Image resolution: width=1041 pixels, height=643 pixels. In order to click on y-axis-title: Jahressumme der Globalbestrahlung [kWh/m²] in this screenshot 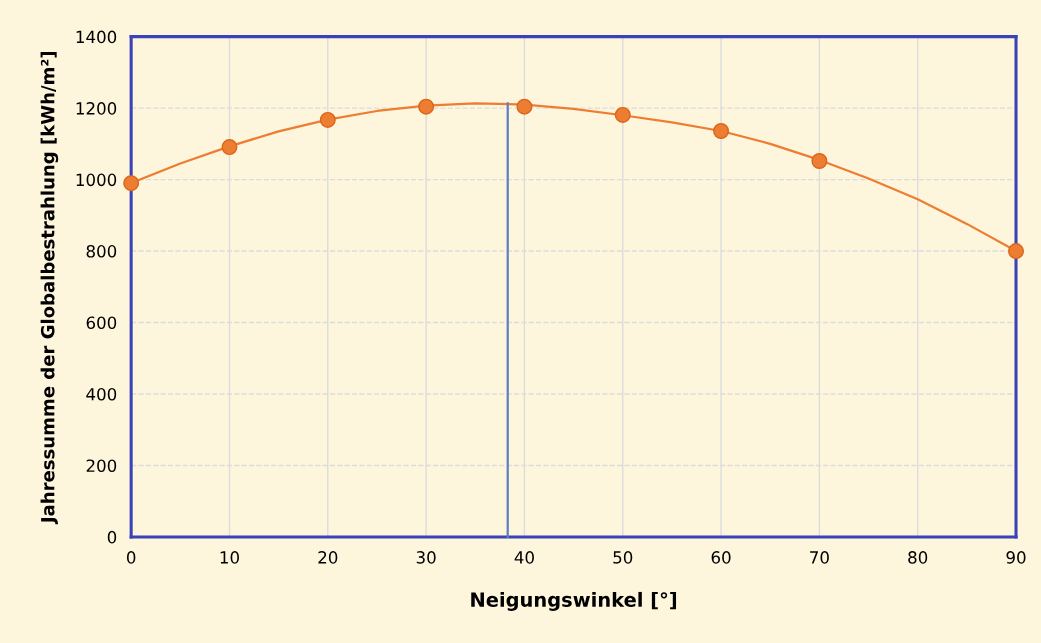, I will do `click(49, 288)`.